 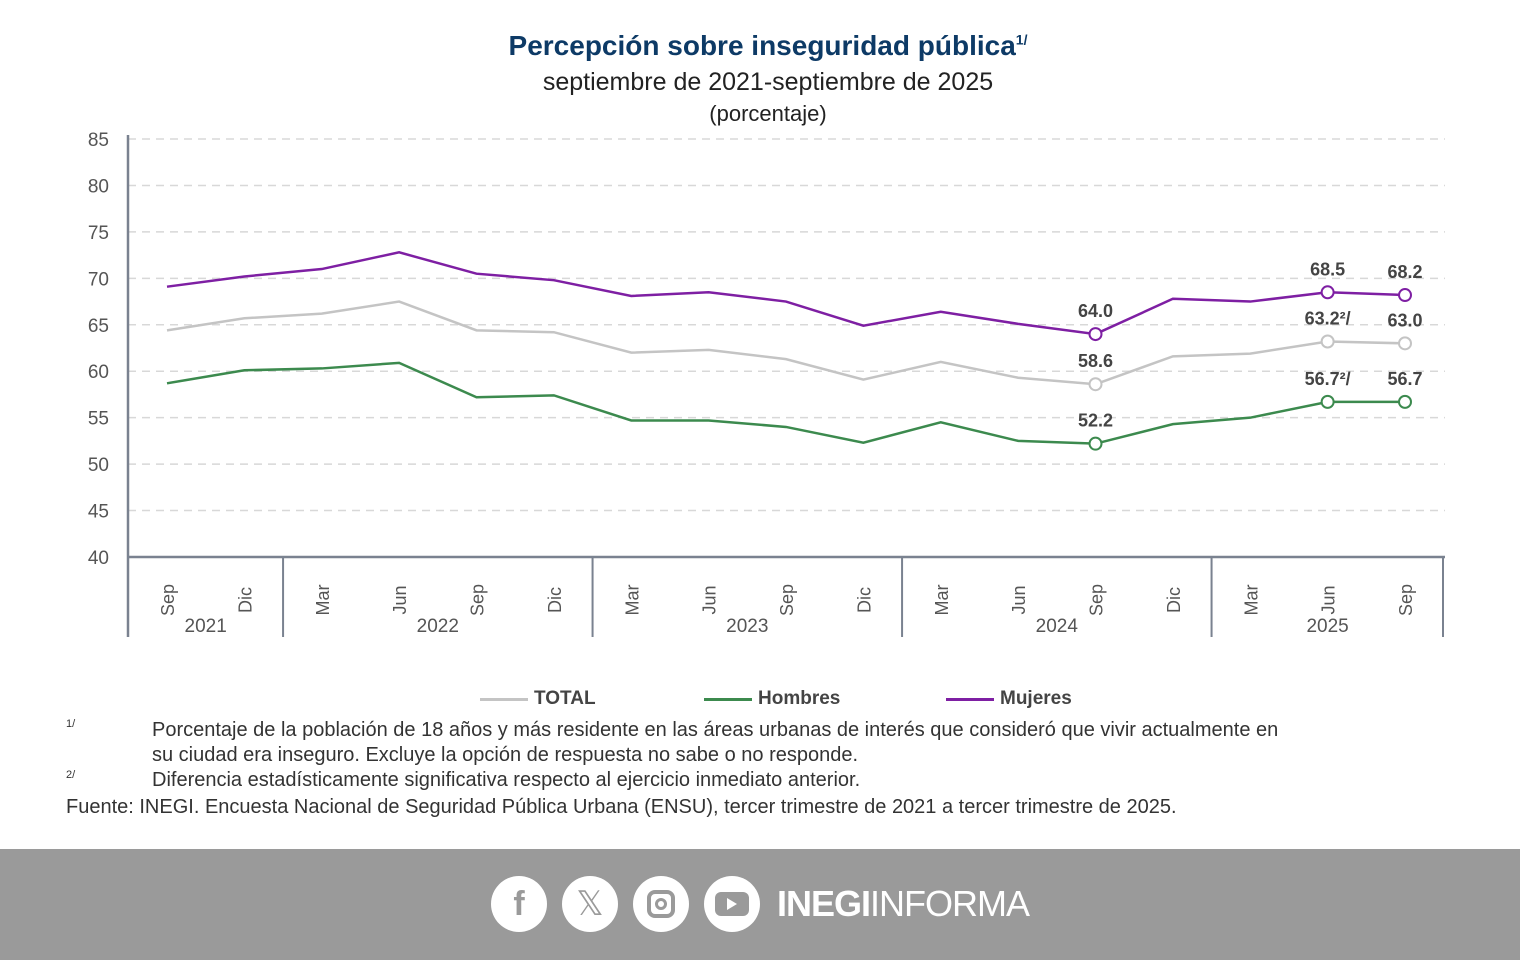 I want to click on series-line-total, so click(x=786, y=343).